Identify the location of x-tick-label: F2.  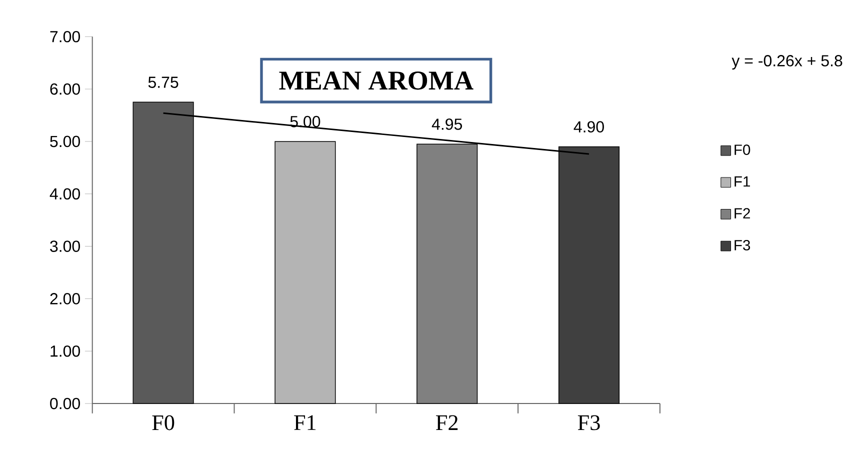
(447, 422).